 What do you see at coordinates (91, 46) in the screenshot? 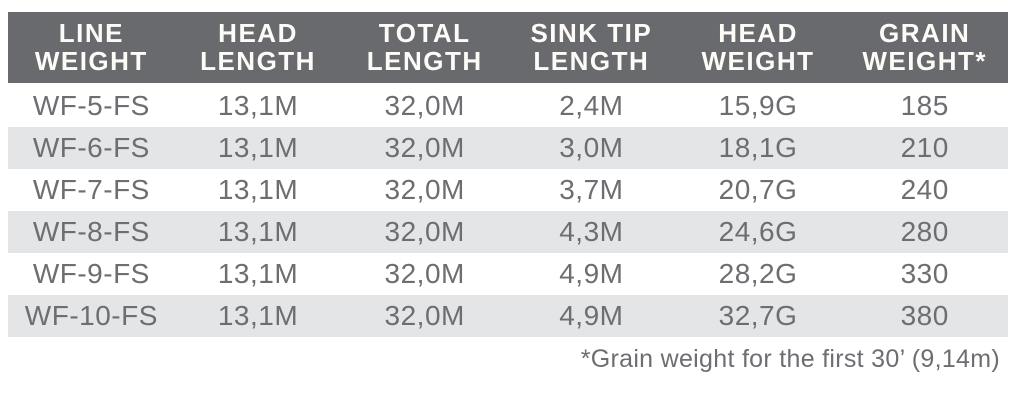
I see `column-header-line-weight: LINE WEIGHT` at bounding box center [91, 46].